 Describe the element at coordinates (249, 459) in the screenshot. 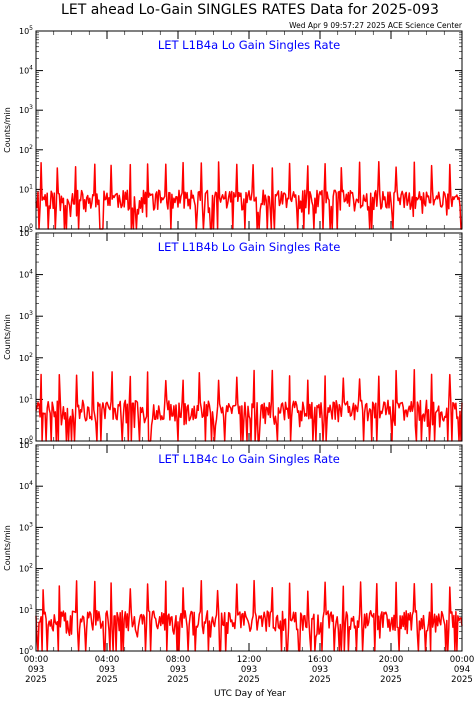

I see `panel-label: LET L1B4c Lo Gain Singles Rate` at that location.